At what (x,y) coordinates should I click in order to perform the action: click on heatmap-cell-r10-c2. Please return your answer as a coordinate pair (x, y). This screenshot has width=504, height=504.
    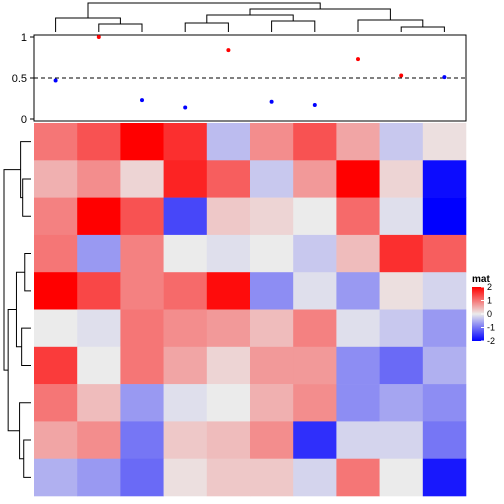
    Looking at the image, I should click on (99, 477).